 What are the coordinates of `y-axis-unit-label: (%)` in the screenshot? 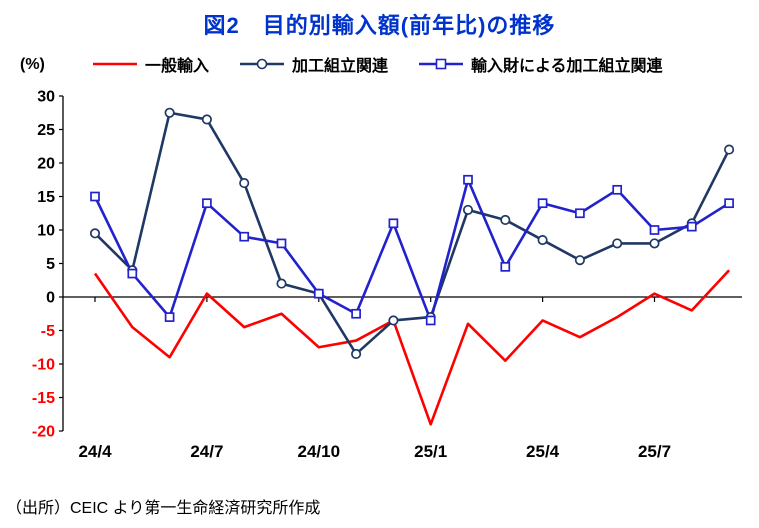 It's located at (32, 64).